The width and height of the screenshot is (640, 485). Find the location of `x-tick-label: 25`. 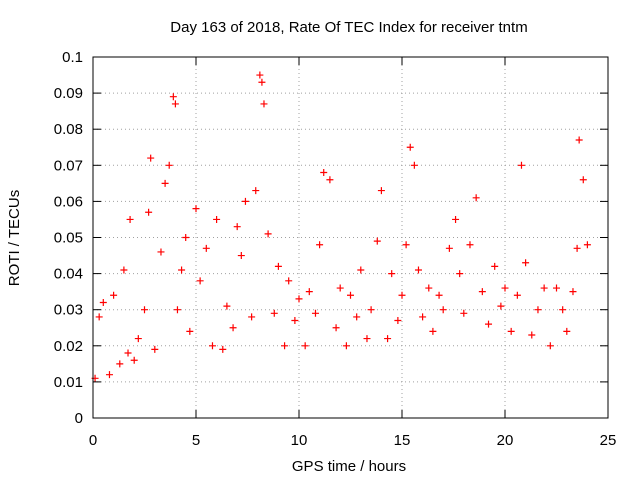

x-tick-label: 25 is located at coordinates (608, 440).